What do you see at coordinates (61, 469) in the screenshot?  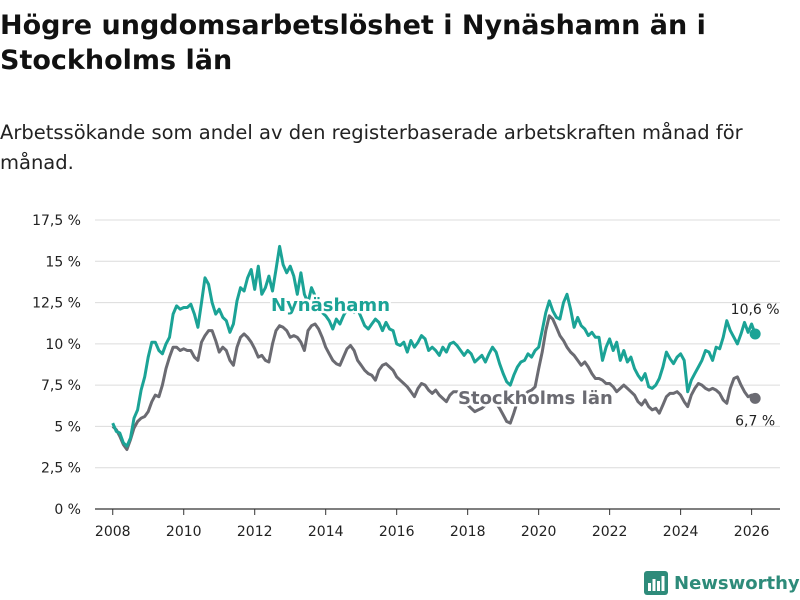 I see `y-tick-label: 2,5 %` at bounding box center [61, 469].